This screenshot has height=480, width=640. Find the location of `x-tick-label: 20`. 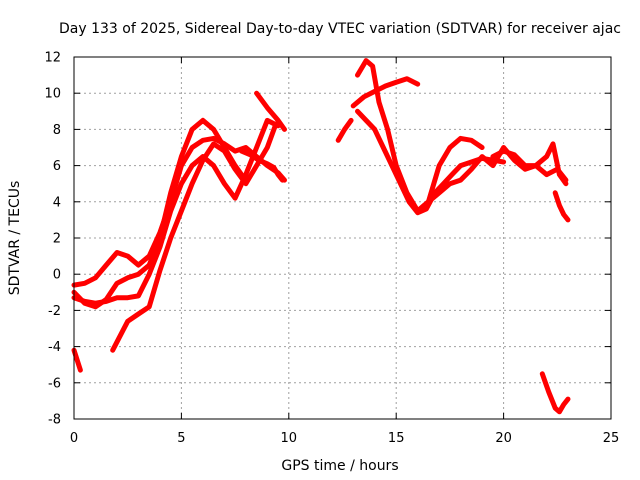

x-tick-label: 20 is located at coordinates (503, 438).